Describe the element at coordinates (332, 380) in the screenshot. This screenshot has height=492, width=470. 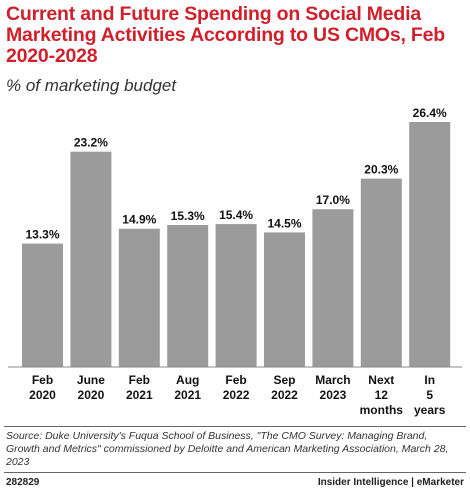
I see `category-label-6-line-0: March` at that location.